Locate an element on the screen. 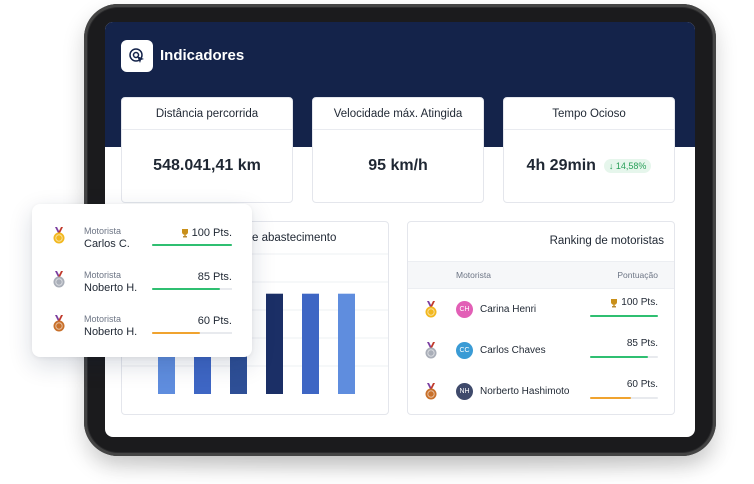 This screenshot has width=754, height=484. kpi-value: 548.041,41 km is located at coordinates (207, 165).